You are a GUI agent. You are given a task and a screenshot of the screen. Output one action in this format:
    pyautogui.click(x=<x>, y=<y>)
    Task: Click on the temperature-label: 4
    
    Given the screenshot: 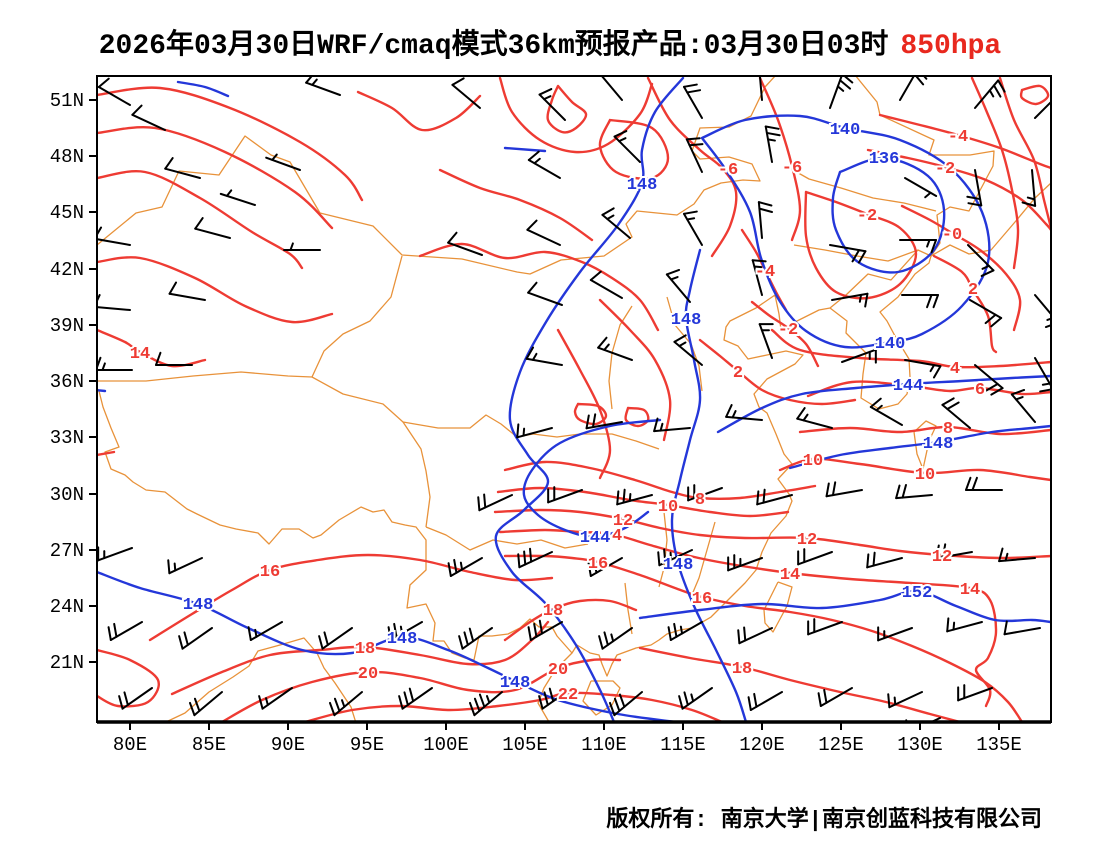 What is the action you would take?
    pyautogui.click(x=955, y=369)
    